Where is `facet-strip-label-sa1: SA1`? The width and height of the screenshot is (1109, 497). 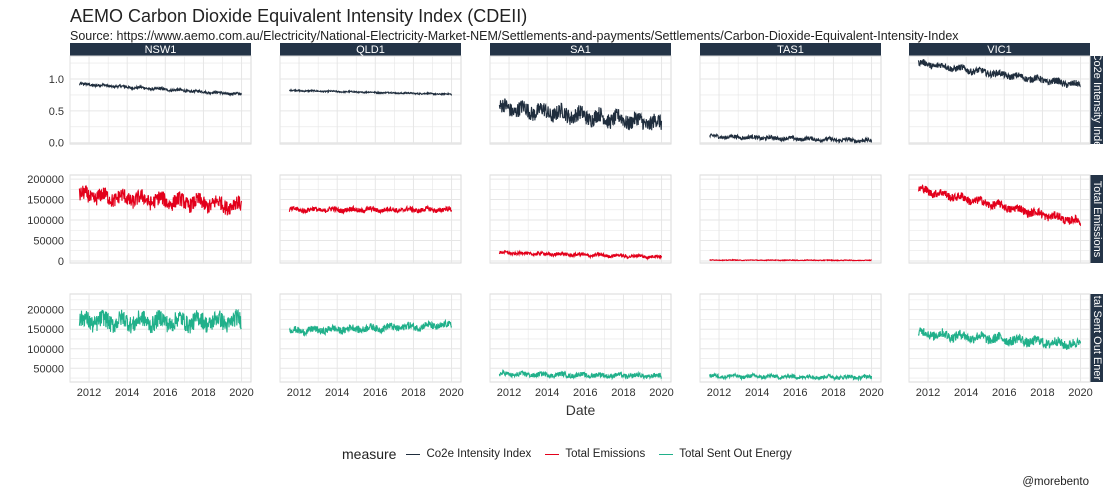
facet-strip-label-sa1: SA1 is located at coordinates (580, 50).